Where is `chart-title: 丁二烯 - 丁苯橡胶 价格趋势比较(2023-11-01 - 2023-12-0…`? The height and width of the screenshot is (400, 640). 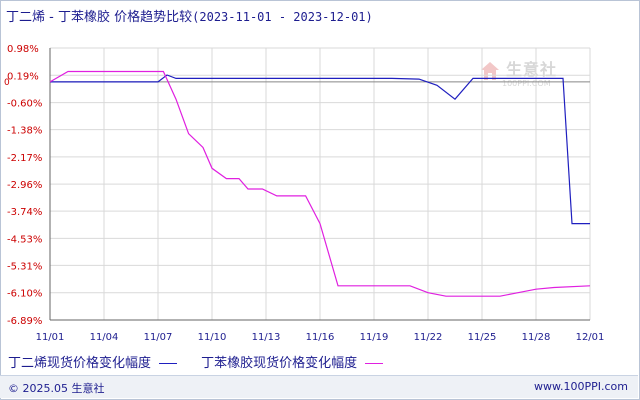
chart-title: 丁二烯 - 丁苯橡胶 价格趋势比较(2023-11-01 - 2023-12-0… is located at coordinates (189, 15).